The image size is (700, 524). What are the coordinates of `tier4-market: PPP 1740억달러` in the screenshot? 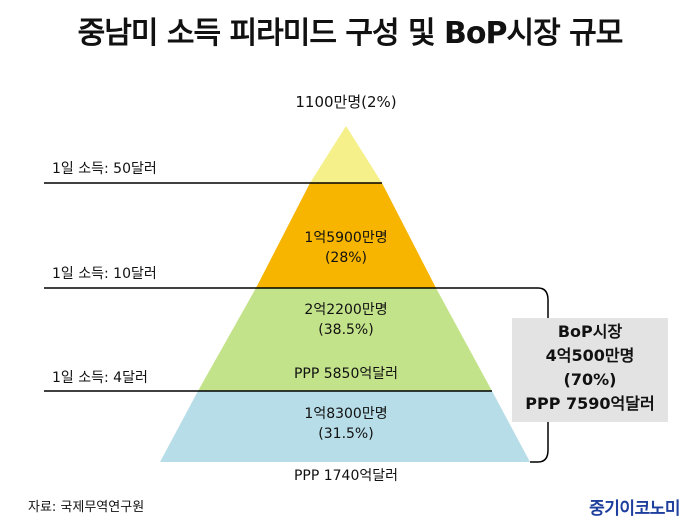 It's located at (346, 476).